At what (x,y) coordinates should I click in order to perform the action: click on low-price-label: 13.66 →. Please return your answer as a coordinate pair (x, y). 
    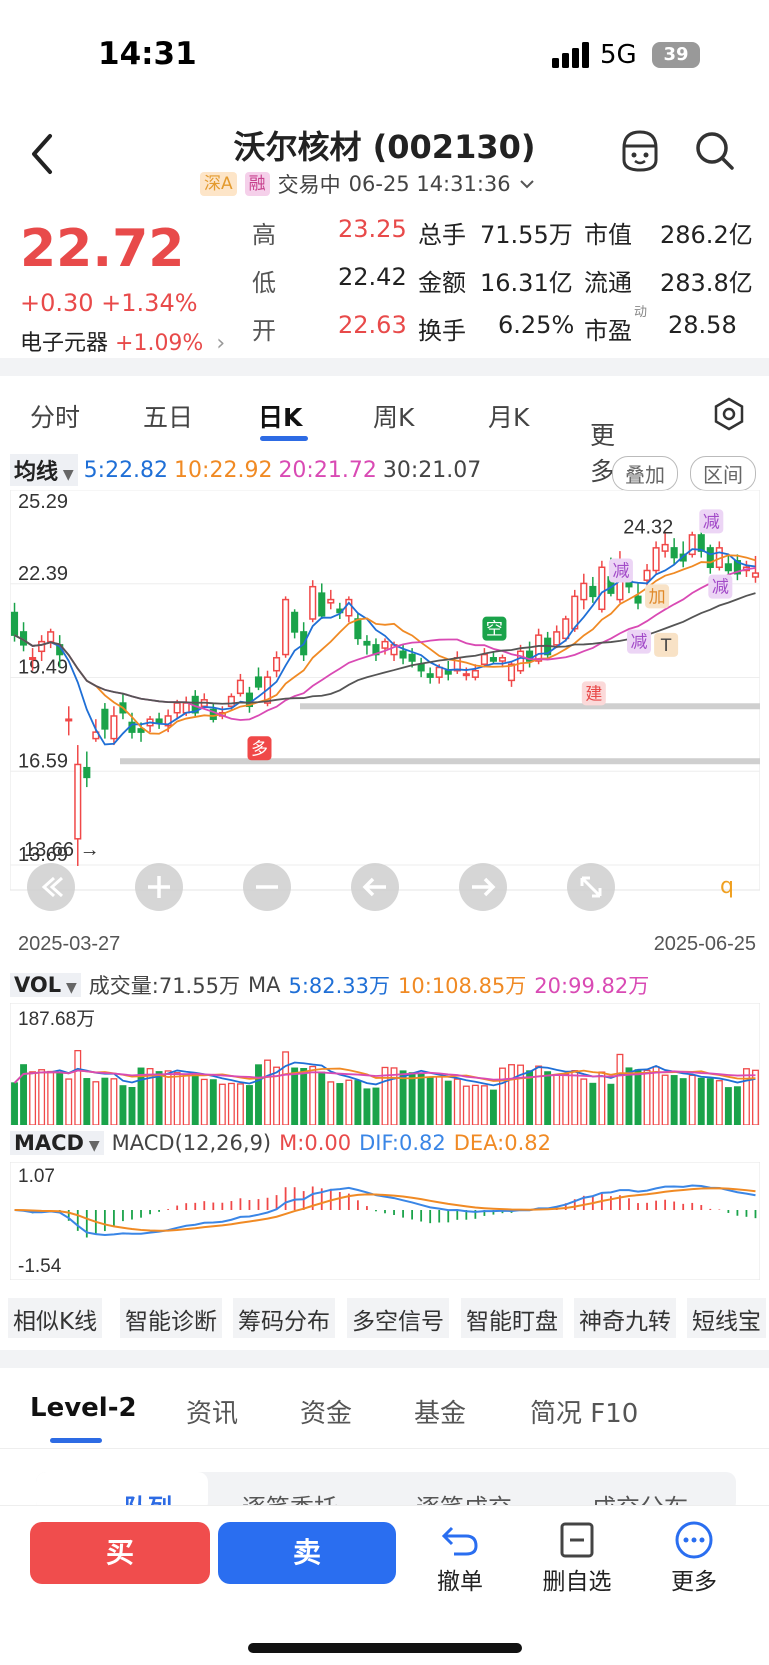
    Looking at the image, I should click on (62, 850).